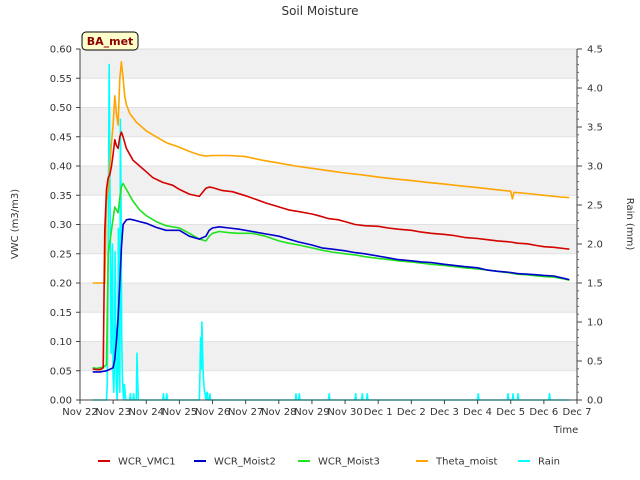  I want to click on y-right-tick-label: 3.0, so click(595, 167).